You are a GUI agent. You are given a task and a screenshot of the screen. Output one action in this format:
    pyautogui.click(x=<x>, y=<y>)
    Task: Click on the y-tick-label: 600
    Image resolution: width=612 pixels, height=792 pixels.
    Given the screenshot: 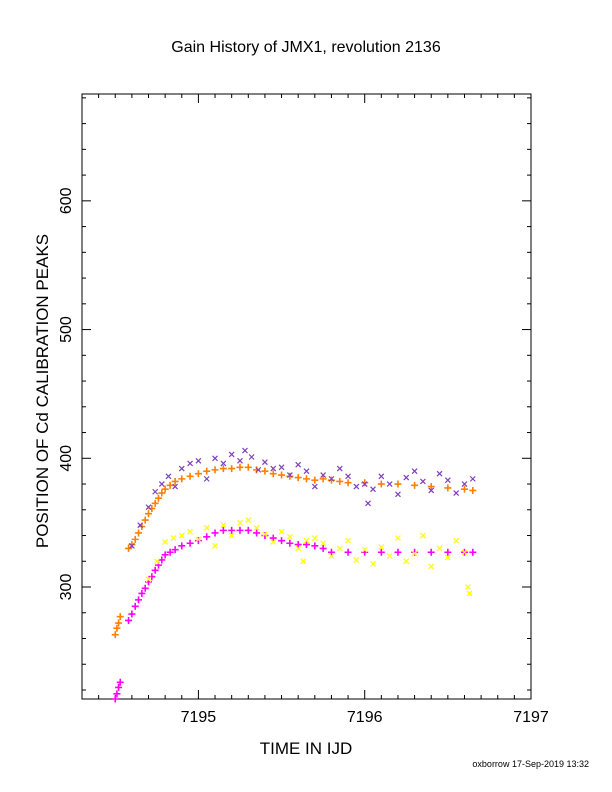 What is the action you would take?
    pyautogui.click(x=66, y=200)
    